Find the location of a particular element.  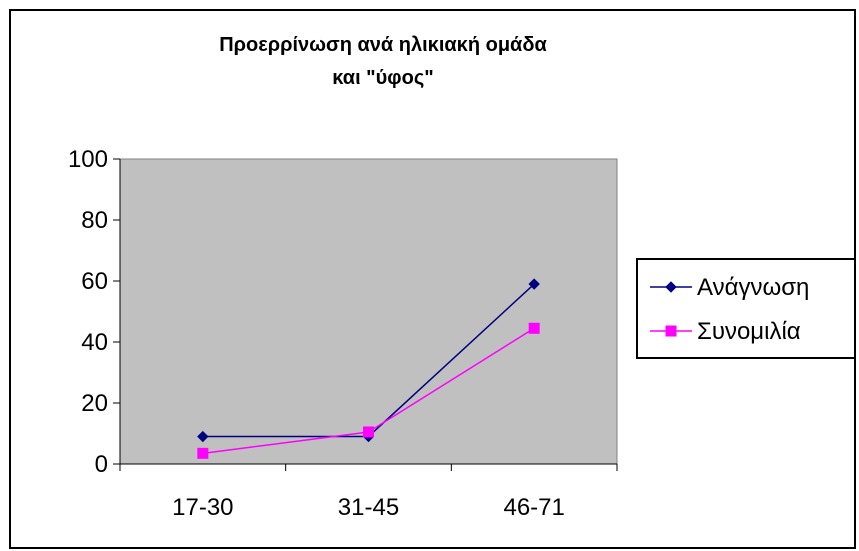

y-tick-label: 0 is located at coordinates (101, 464).